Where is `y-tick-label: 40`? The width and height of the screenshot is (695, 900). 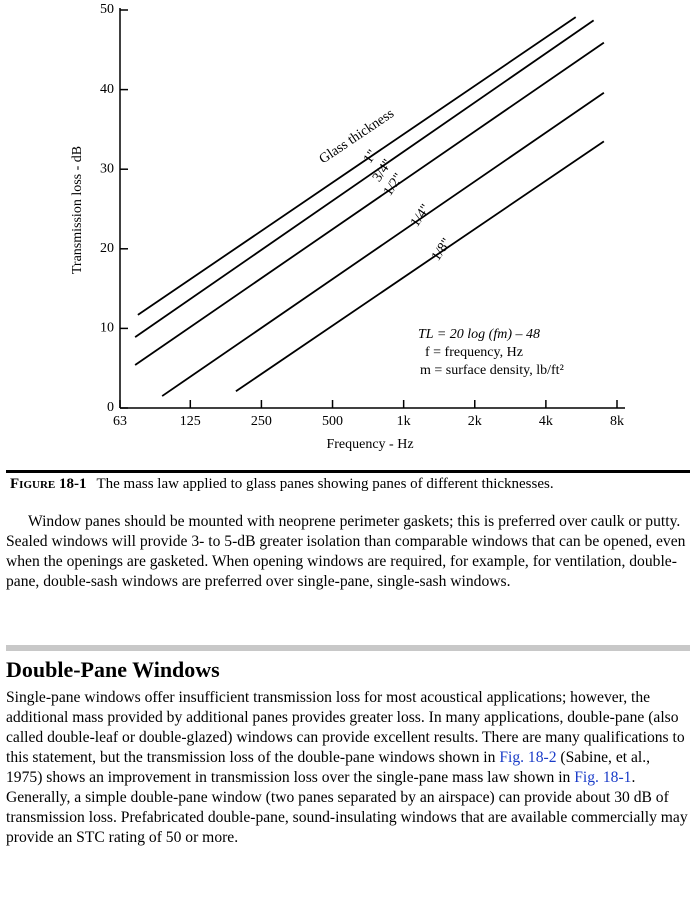 y-tick-label: 40 is located at coordinates (107, 89).